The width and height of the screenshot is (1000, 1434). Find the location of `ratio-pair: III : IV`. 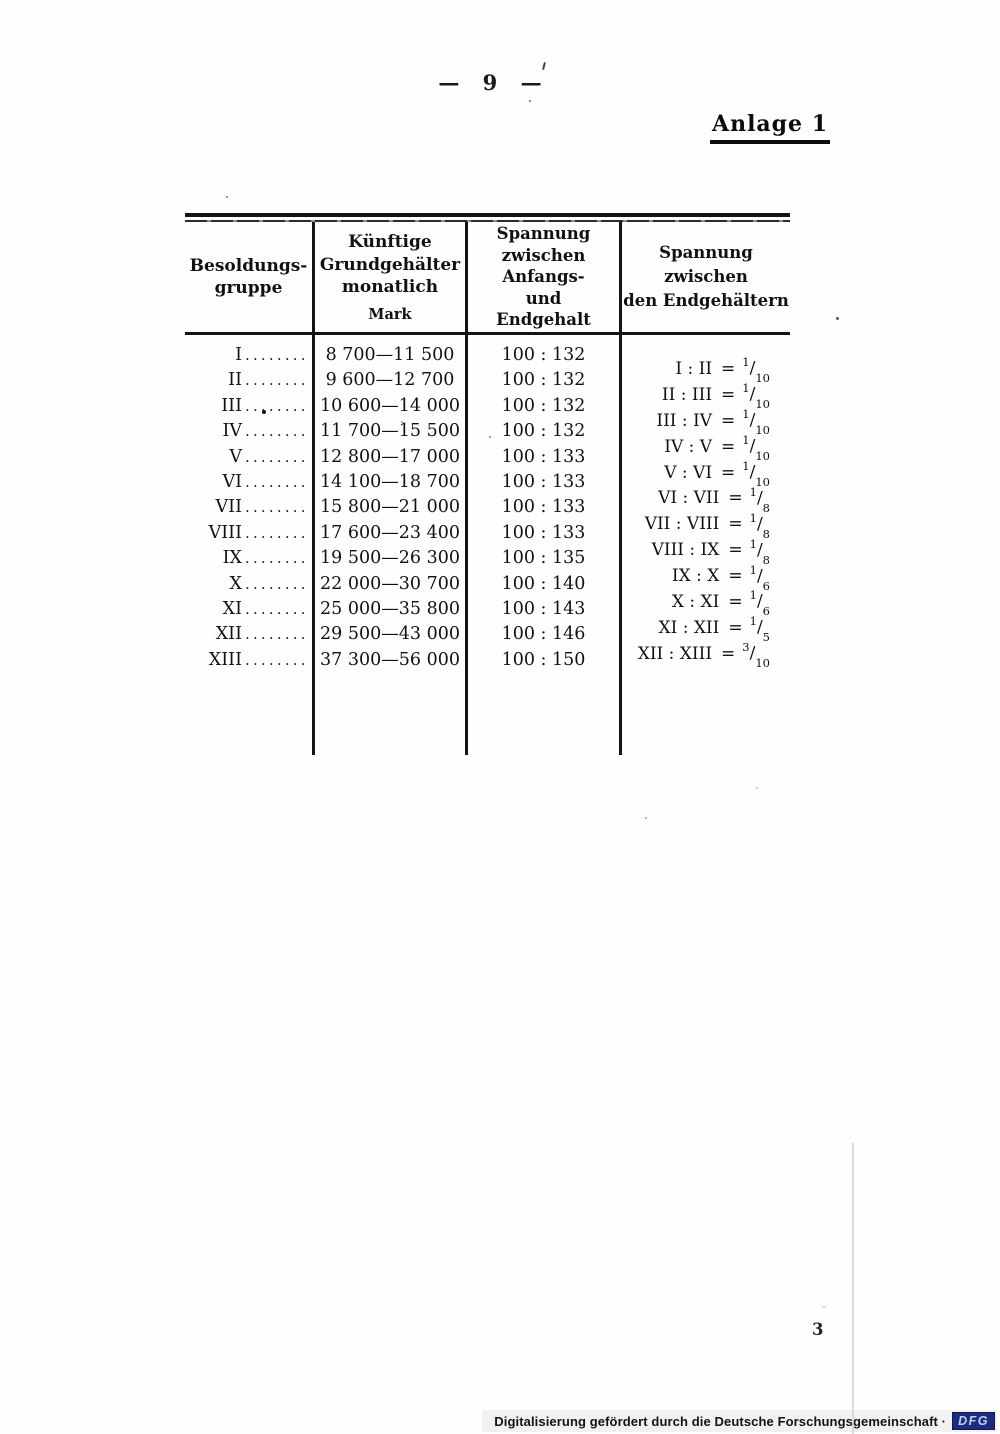

ratio-pair: III : IV is located at coordinates (684, 420).